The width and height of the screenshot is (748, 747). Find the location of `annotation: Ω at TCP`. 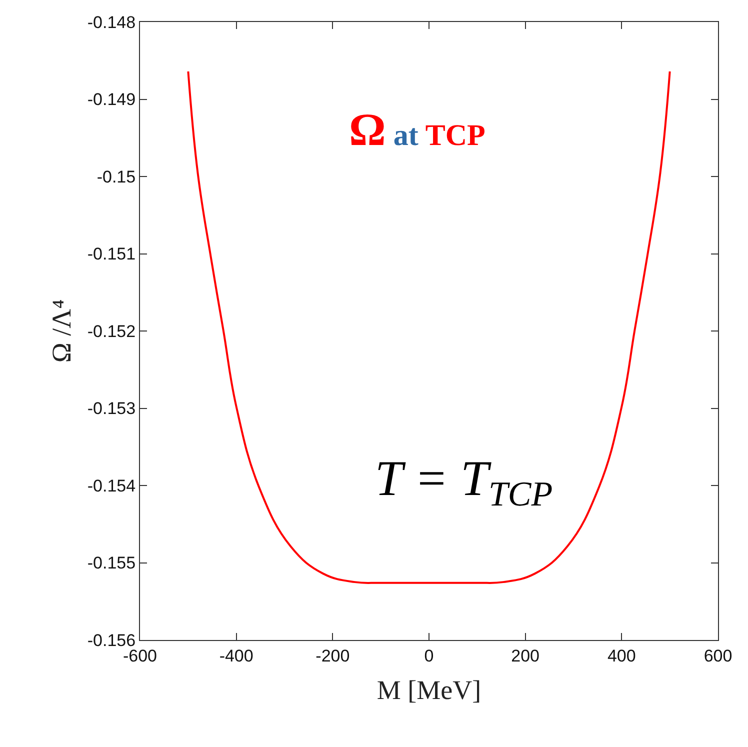

annotation: Ω at TCP is located at coordinates (417, 129).